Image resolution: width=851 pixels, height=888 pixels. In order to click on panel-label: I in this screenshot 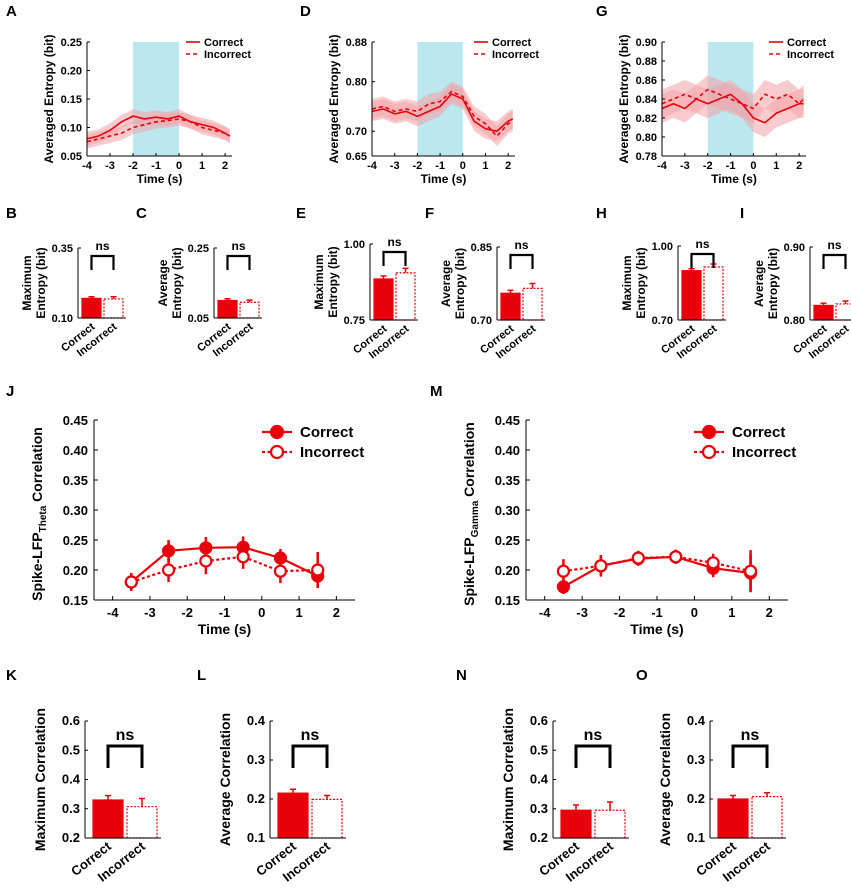, I will do `click(742, 213)`.